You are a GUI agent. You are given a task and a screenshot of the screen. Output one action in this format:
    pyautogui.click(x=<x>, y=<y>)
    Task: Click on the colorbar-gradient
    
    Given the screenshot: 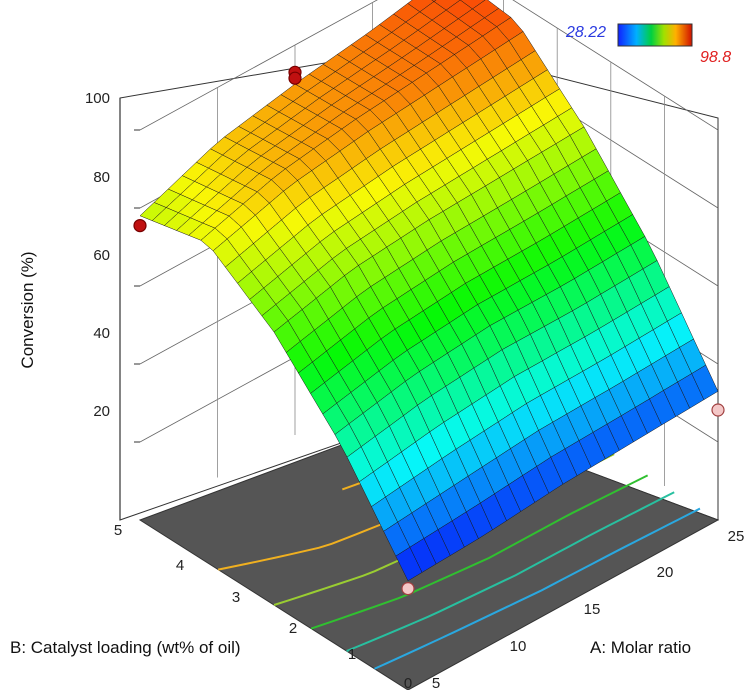 What is the action you would take?
    pyautogui.click(x=655, y=35)
    